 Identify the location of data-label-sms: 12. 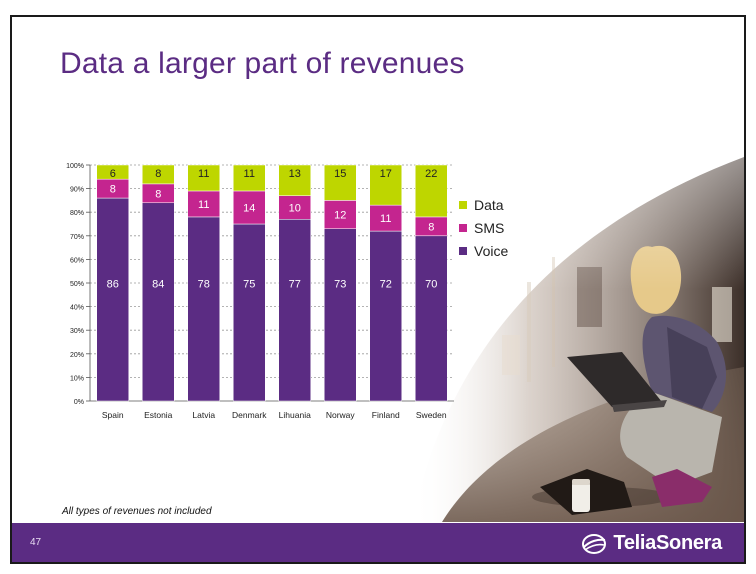
(340, 216).